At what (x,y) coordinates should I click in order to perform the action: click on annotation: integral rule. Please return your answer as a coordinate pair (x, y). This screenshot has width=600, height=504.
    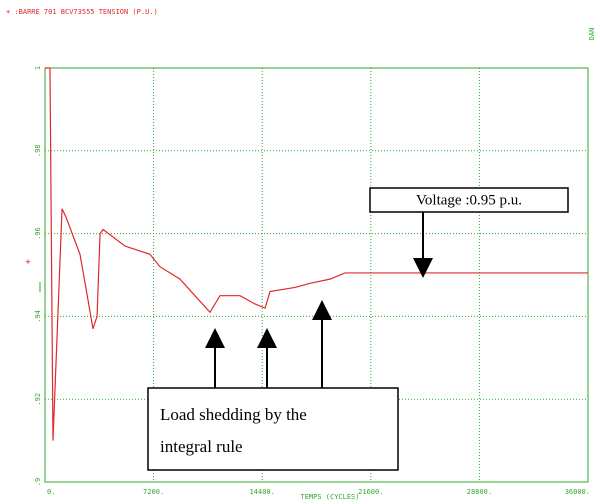
    Looking at the image, I should click on (201, 446).